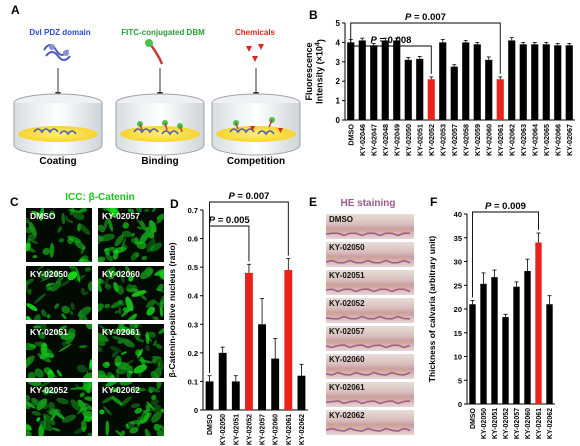  What do you see at coordinates (370, 254) in the screenshot?
I see `he-strip-ky-02050: KY-02050` at bounding box center [370, 254].